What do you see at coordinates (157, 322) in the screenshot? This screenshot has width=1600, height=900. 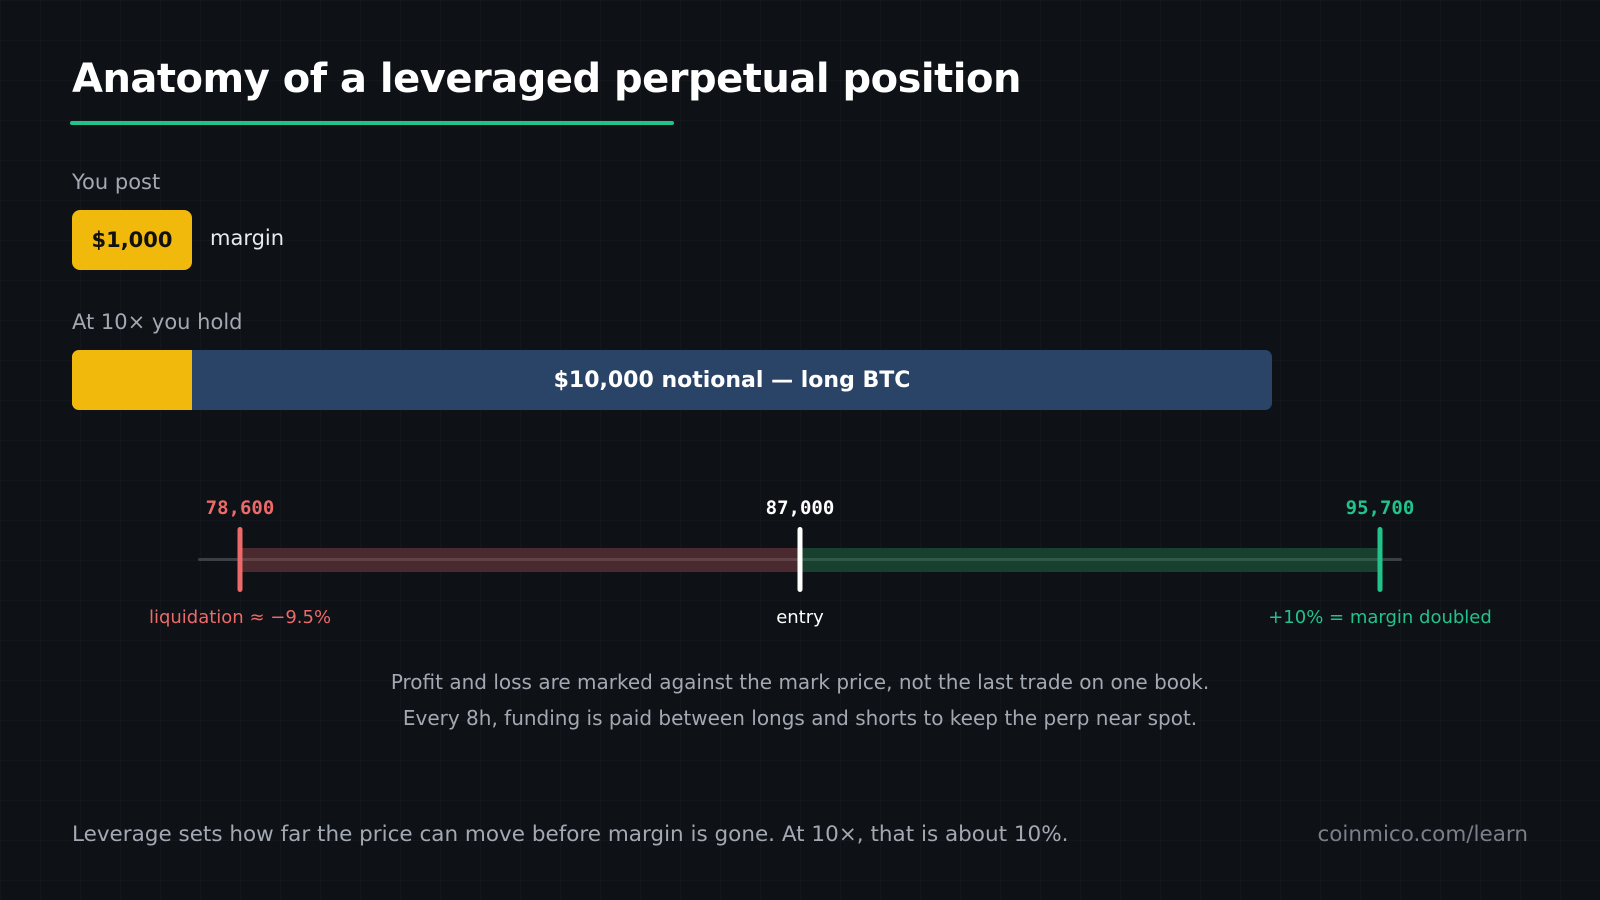 I see `leverage-section-label: At 10× you hold` at bounding box center [157, 322].